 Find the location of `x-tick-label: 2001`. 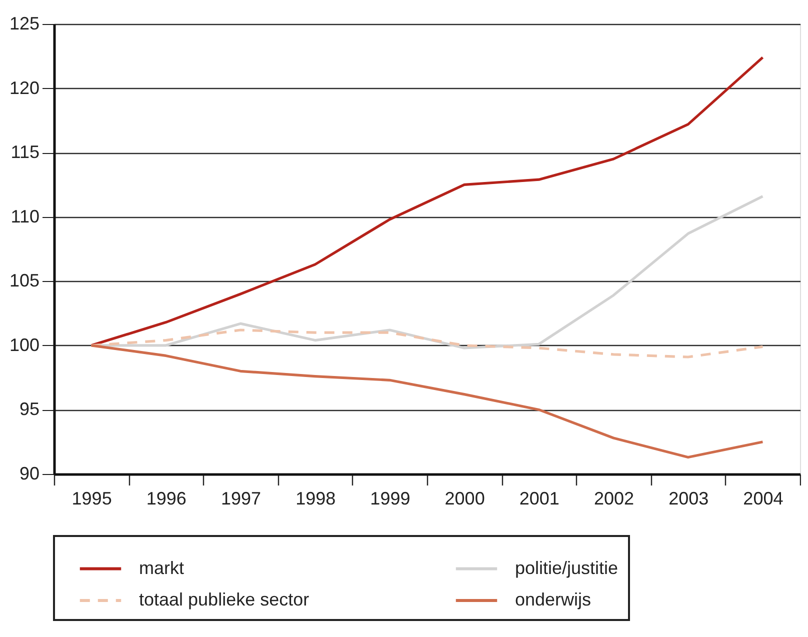

x-tick-label: 2001 is located at coordinates (539, 498).